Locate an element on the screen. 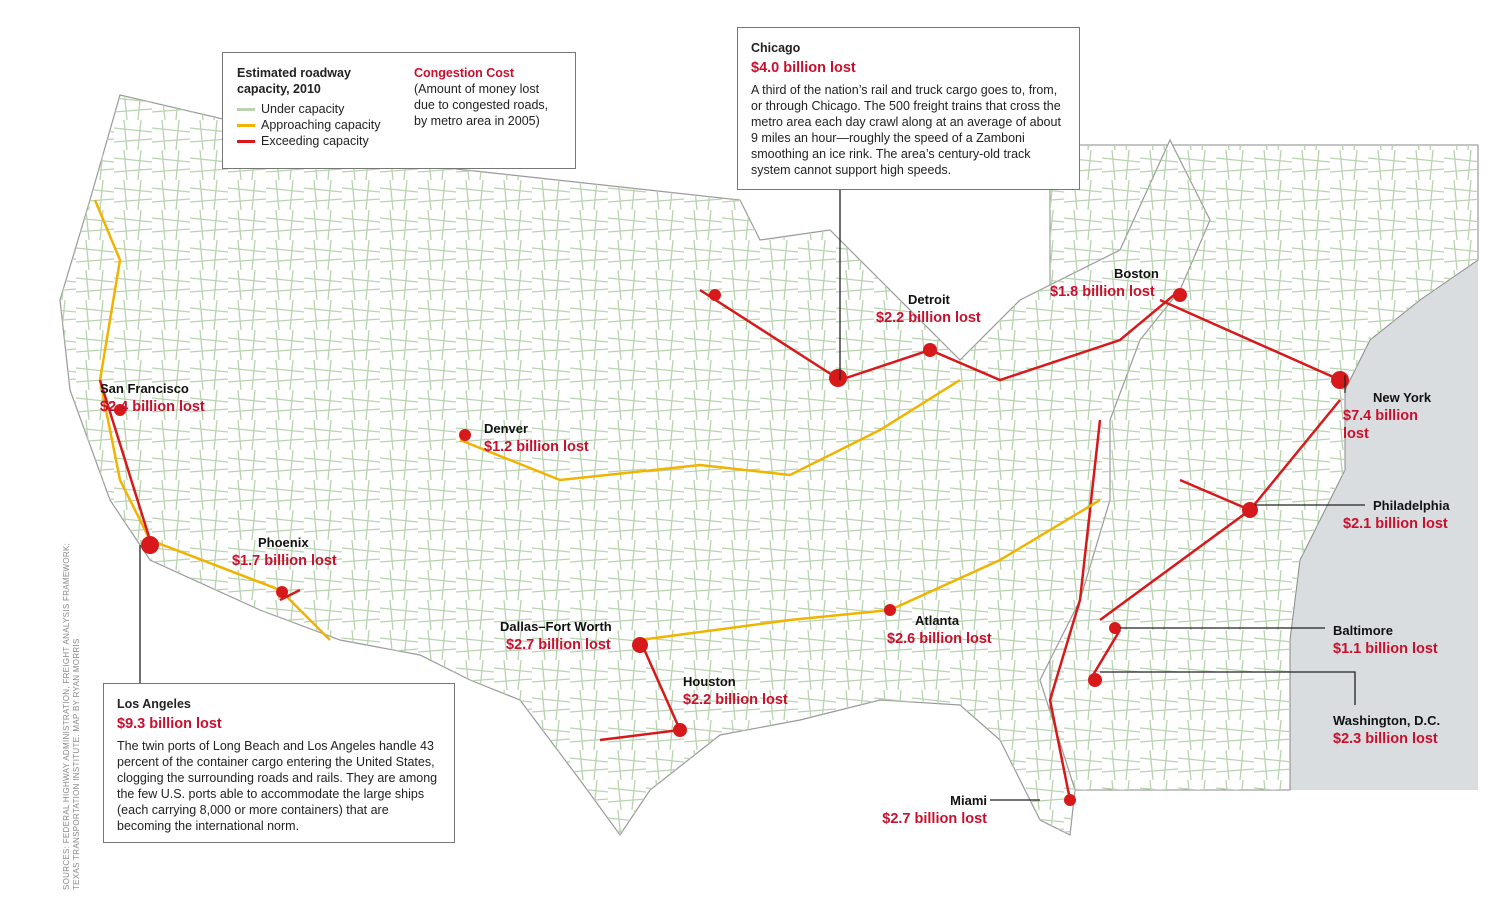  cost-title: Congestion Cost is located at coordinates (464, 73).